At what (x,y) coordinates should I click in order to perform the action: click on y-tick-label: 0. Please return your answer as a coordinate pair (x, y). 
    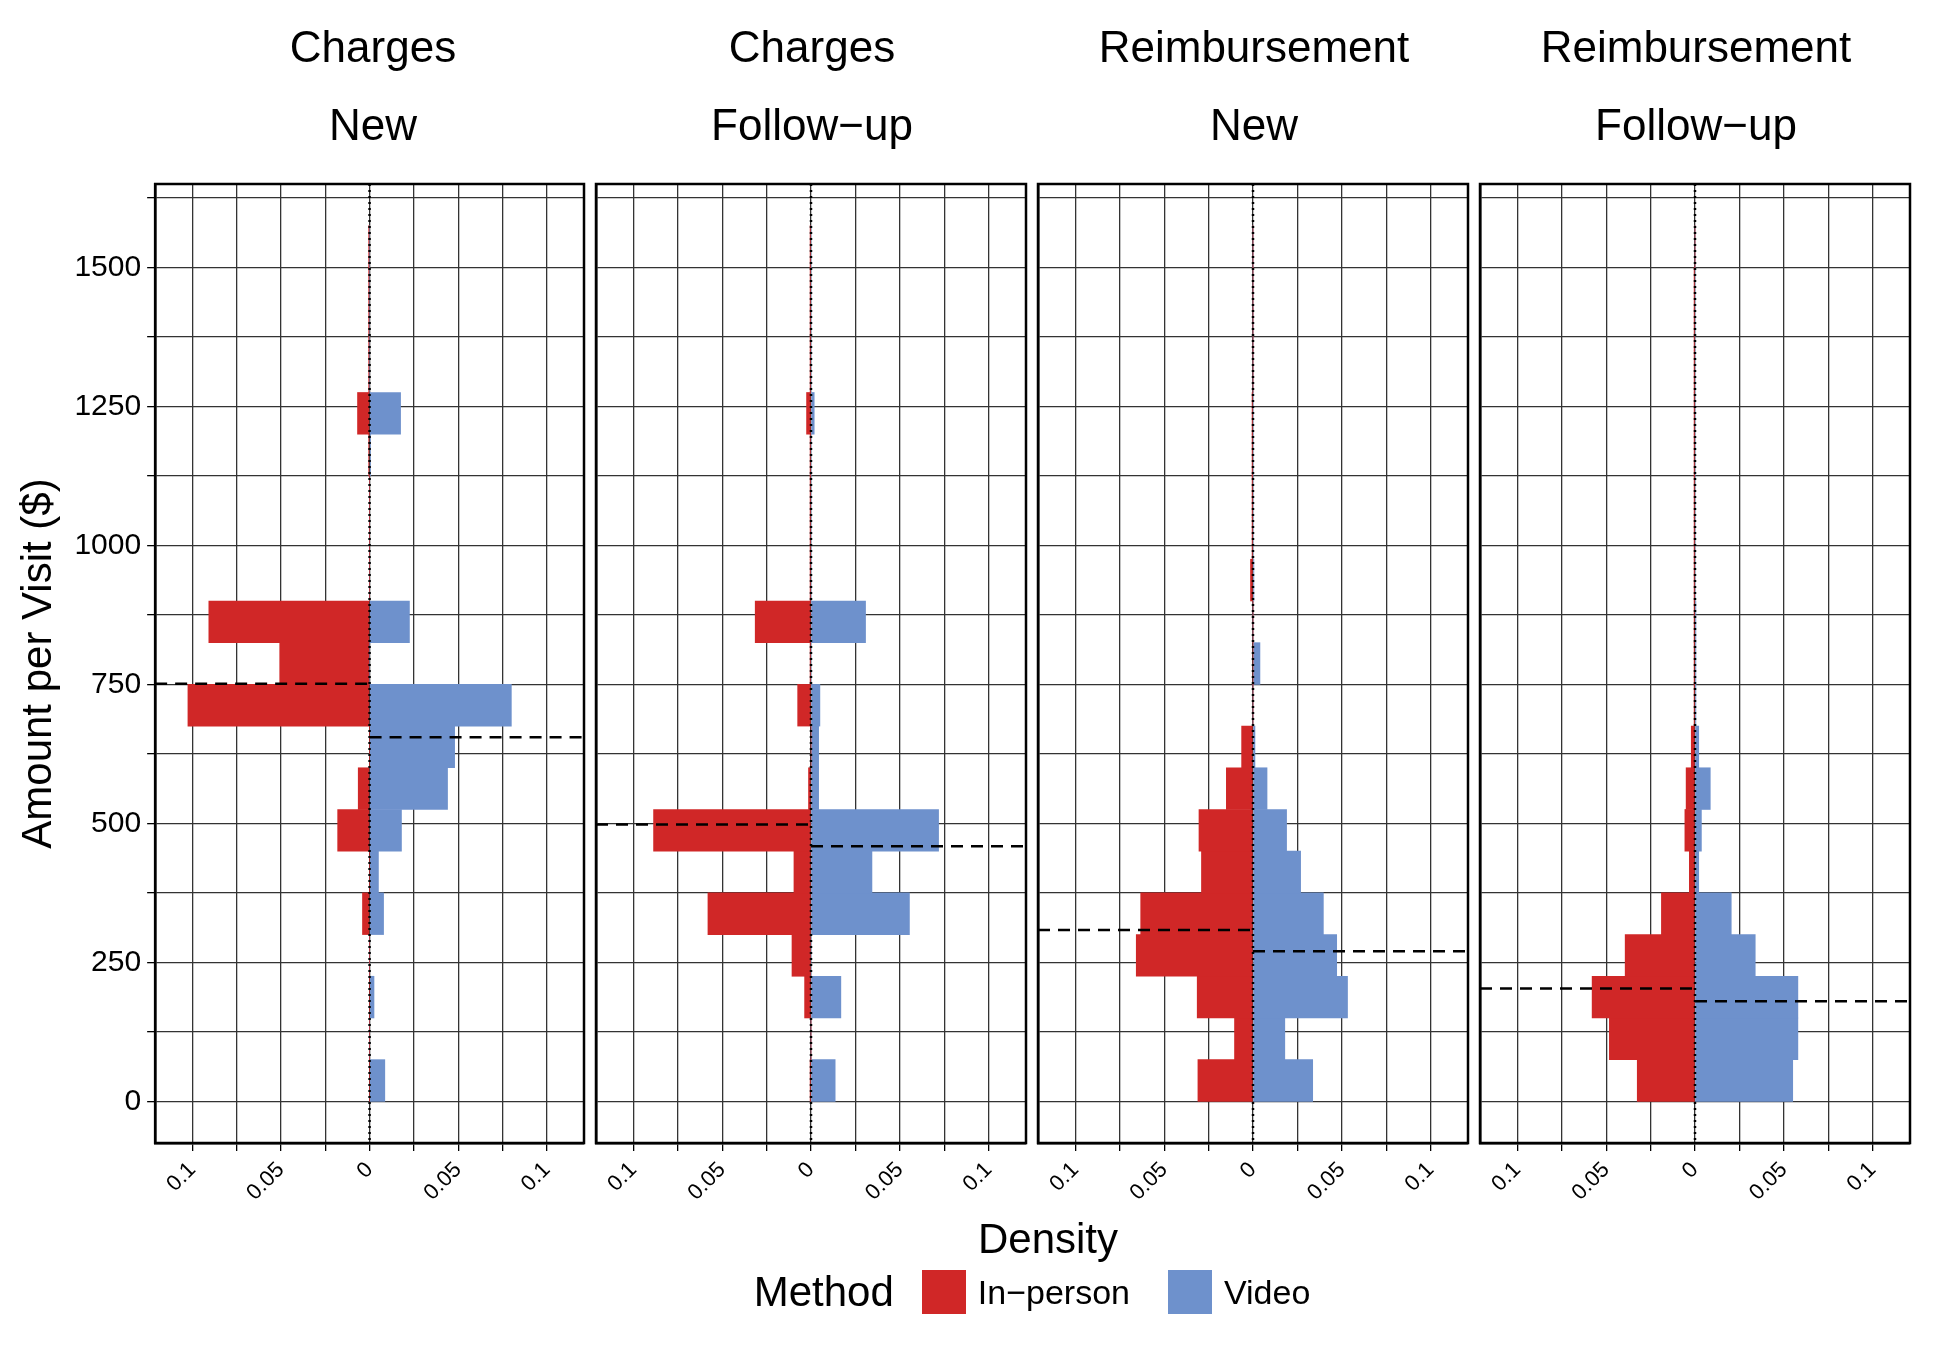
    Looking at the image, I should click on (133, 1099).